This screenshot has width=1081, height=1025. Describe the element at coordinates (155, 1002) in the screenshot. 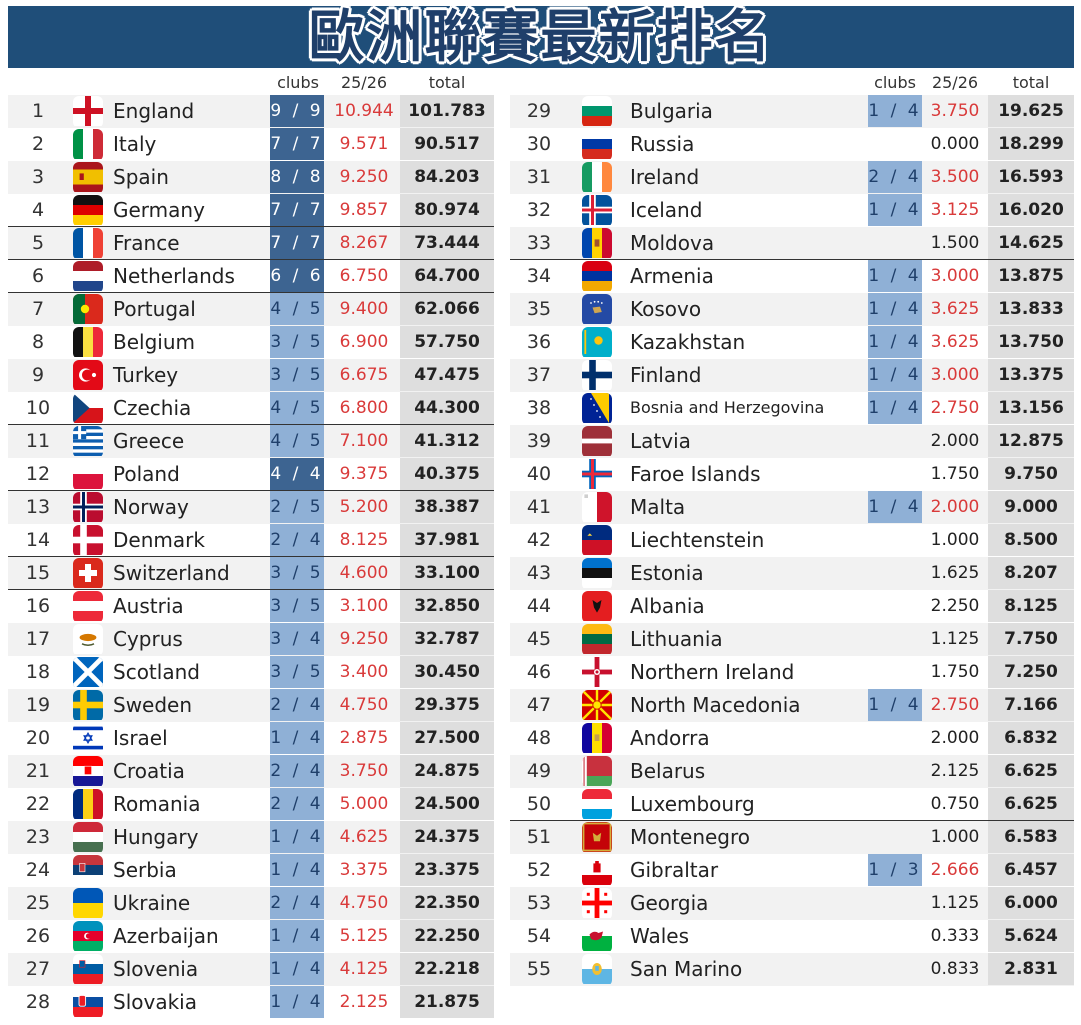

I see `country-name: Slovakia` at that location.